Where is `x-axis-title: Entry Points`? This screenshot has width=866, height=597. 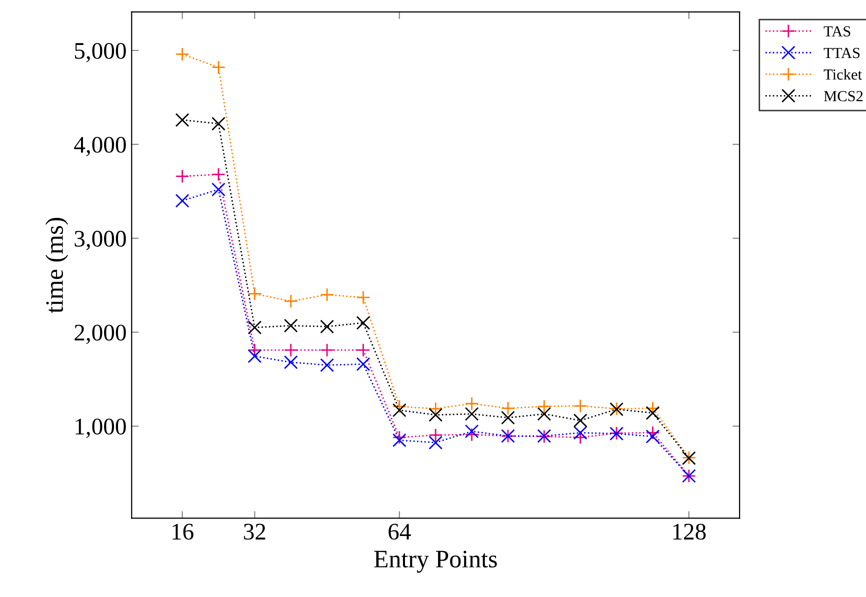
x-axis-title: Entry Points is located at coordinates (435, 561).